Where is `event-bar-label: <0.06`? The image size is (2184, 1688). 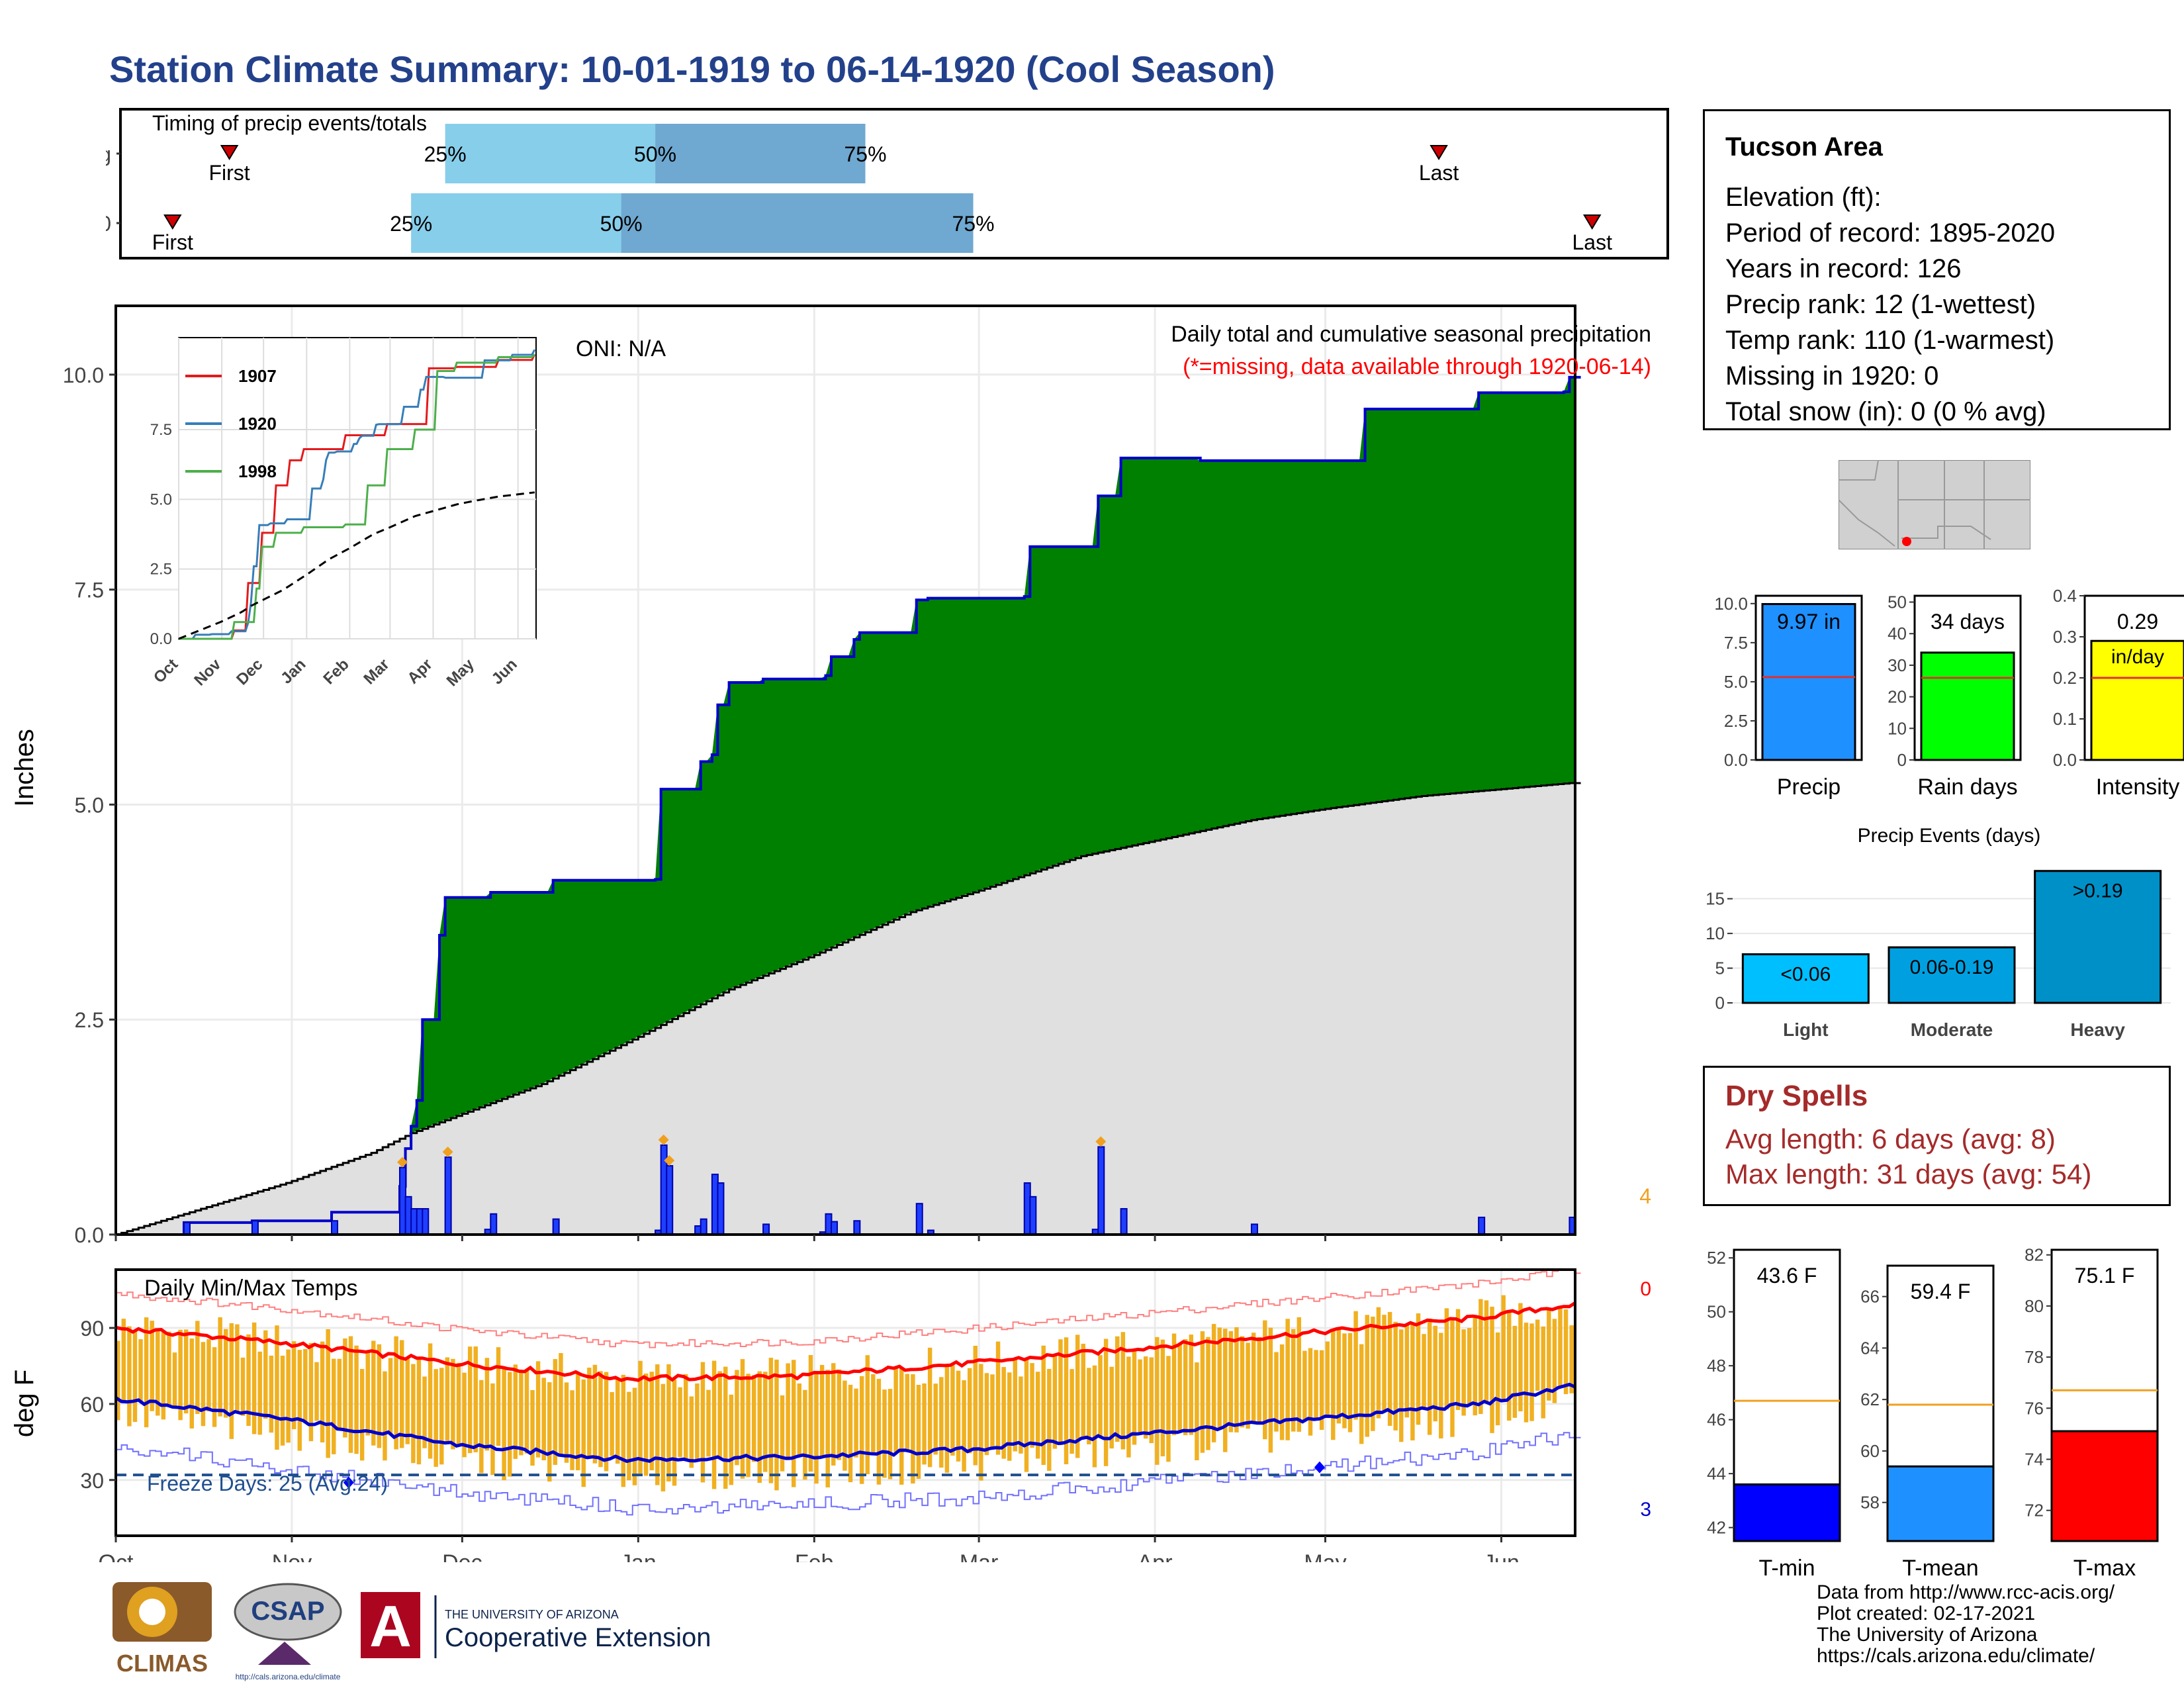 event-bar-label: <0.06 is located at coordinates (1806, 975).